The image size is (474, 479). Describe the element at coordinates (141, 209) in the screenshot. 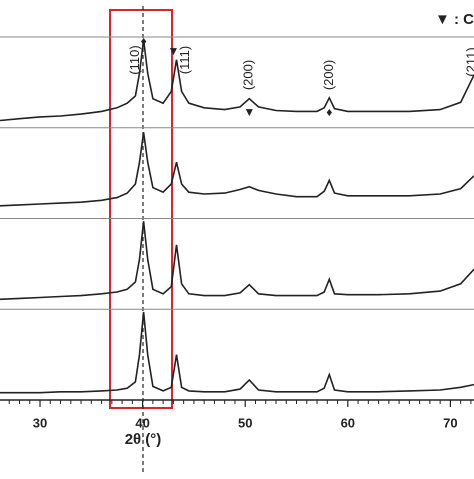

I see `highlight-box` at that location.